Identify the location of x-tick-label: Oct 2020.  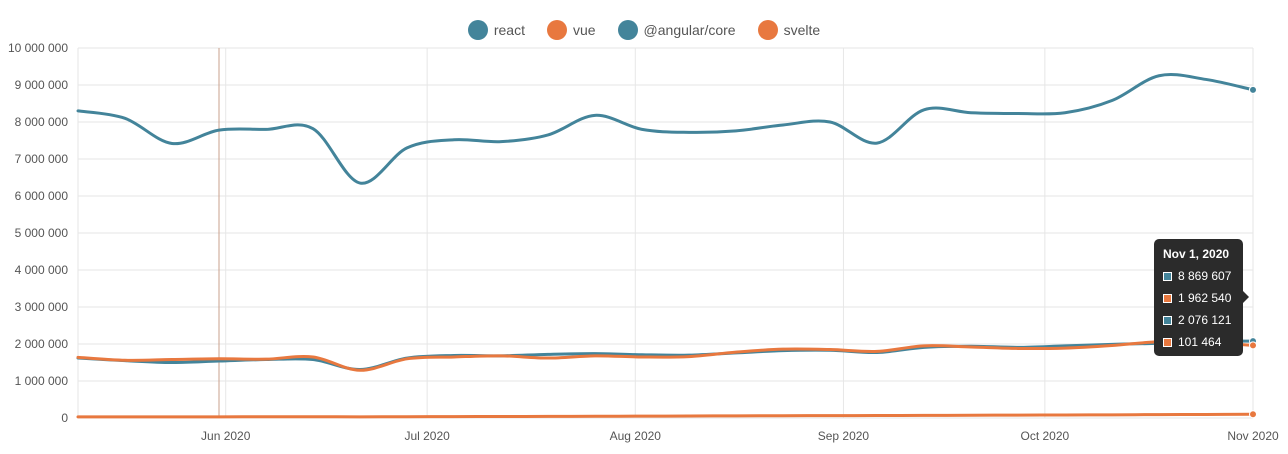
(1045, 436).